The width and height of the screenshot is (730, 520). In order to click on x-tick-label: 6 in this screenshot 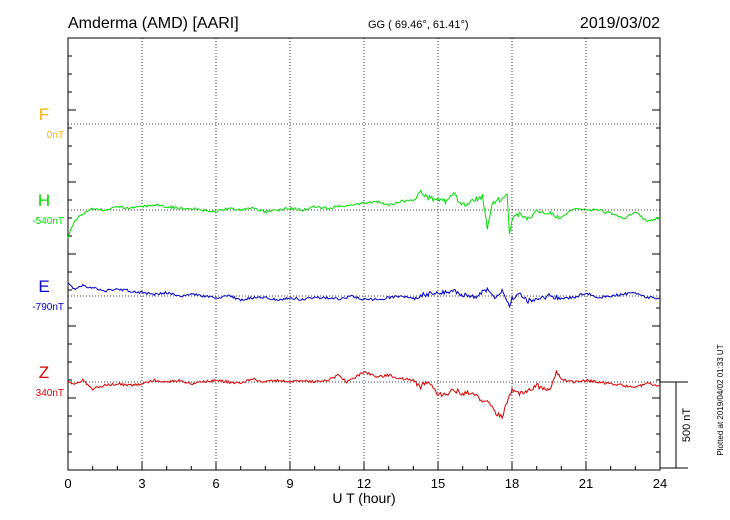, I will do `click(215, 483)`.